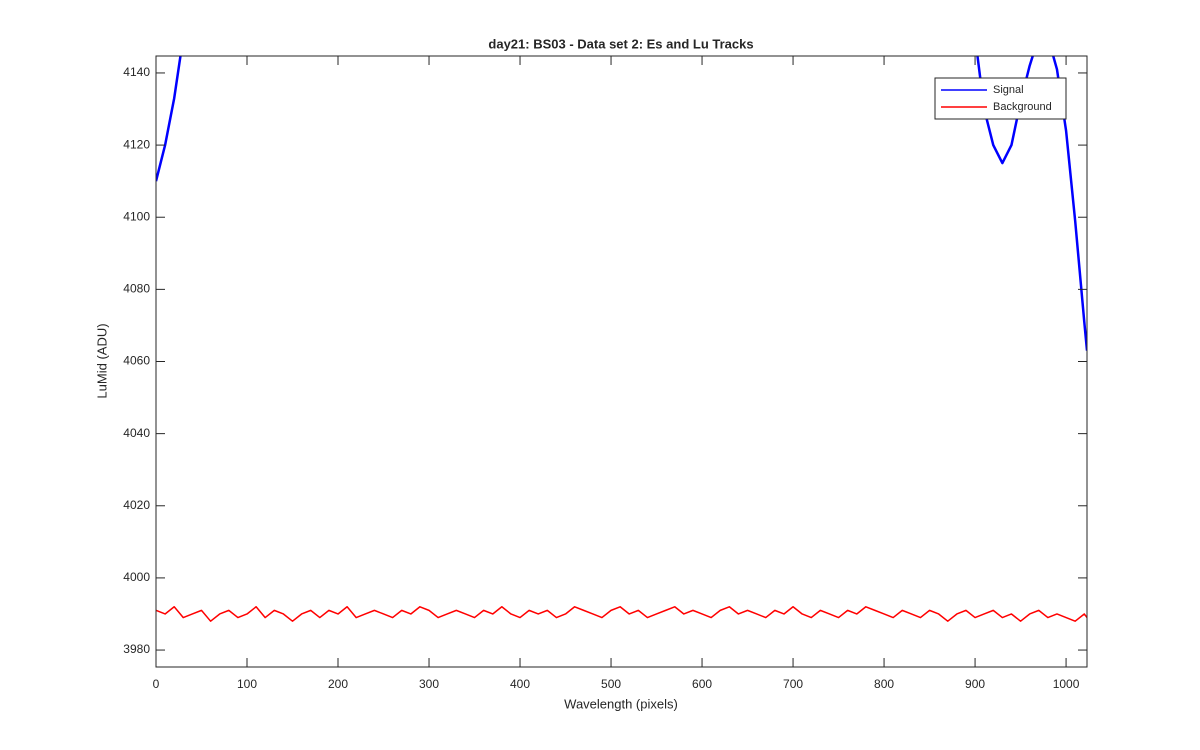 The width and height of the screenshot is (1200, 750). I want to click on x-tick-label: 400, so click(520, 684).